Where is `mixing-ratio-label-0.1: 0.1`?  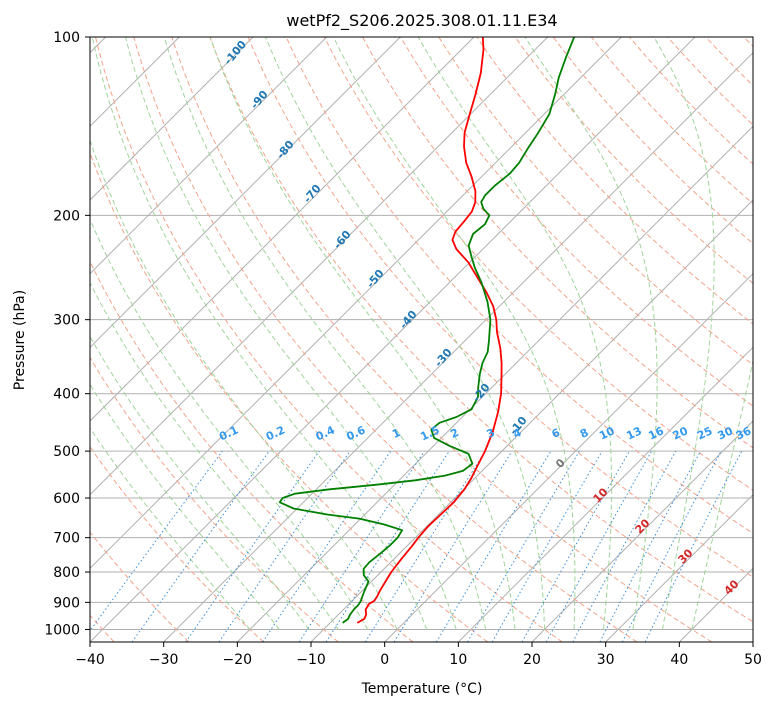 mixing-ratio-label-0.1: 0.1 is located at coordinates (228, 433).